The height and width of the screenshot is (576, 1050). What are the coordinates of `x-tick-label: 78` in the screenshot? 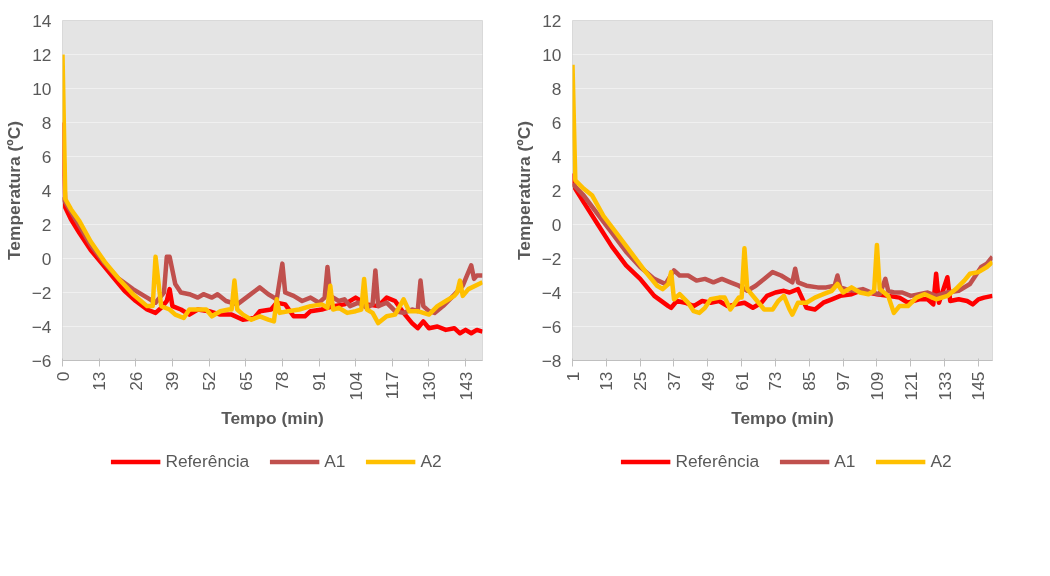 It's located at (282, 381).